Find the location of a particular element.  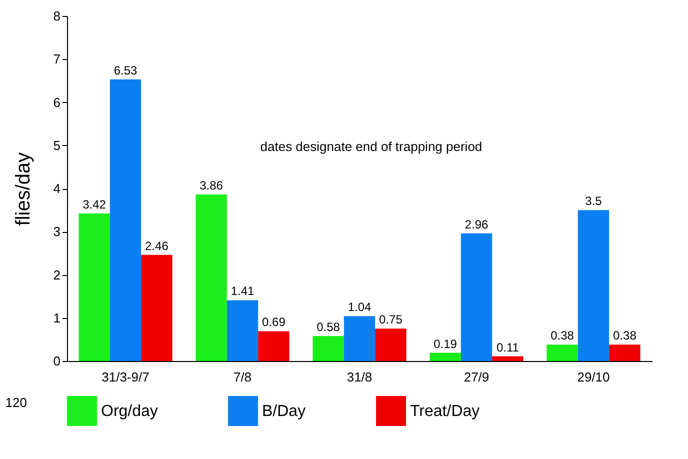

y-tick-label: 4 is located at coordinates (56, 188).